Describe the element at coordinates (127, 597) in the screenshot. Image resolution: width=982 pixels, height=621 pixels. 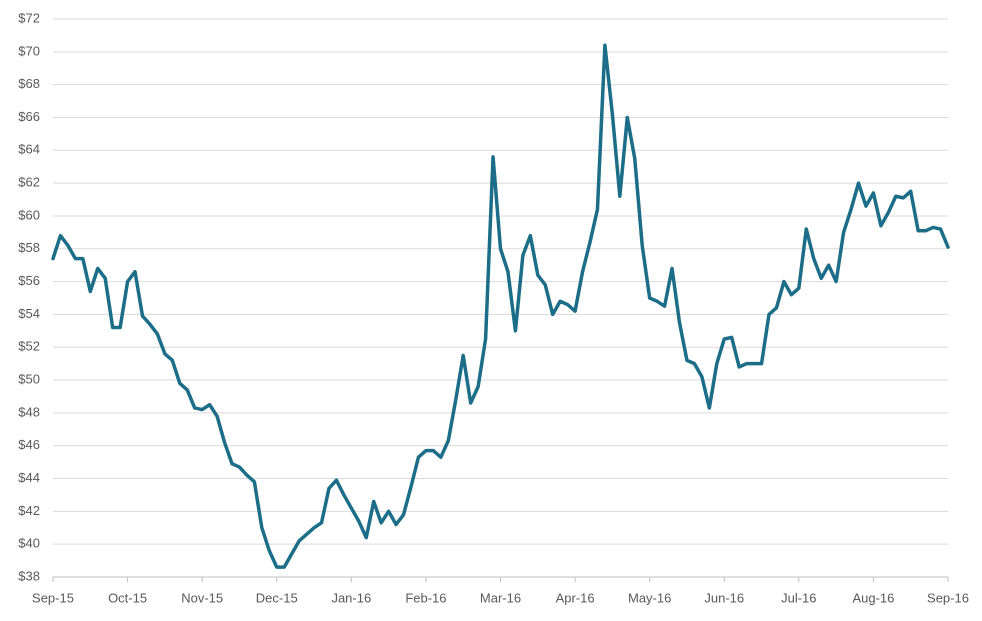
I see `x-tick-label: Oct-15` at that location.